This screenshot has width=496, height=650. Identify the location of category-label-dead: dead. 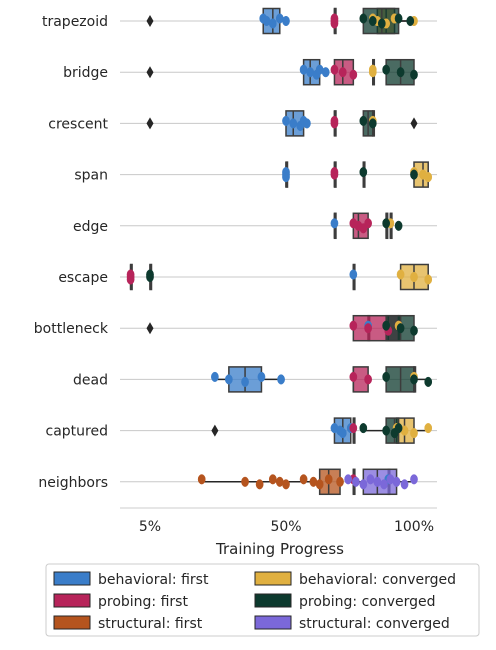
(90, 380).